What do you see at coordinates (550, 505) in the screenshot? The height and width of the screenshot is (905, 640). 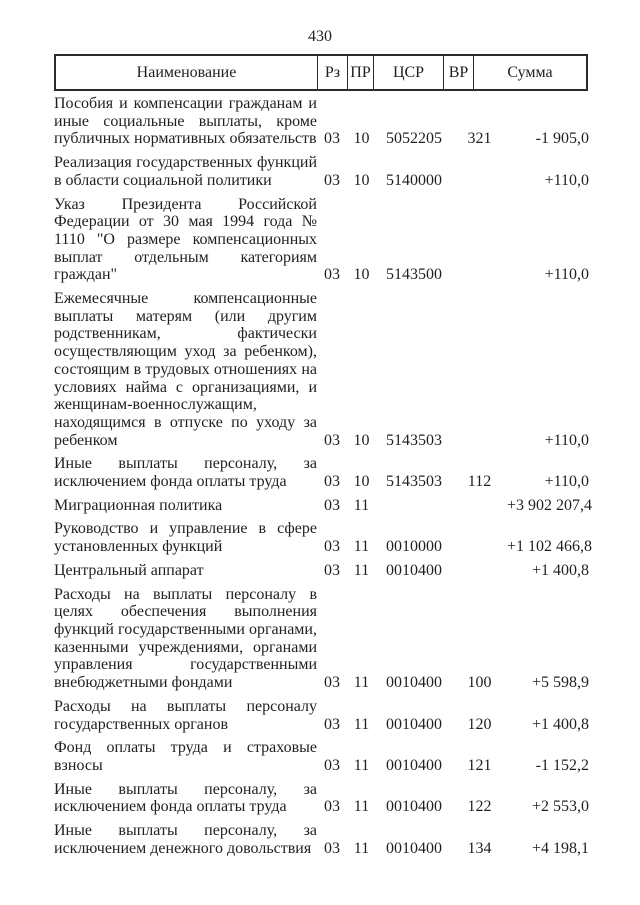 I see `cell-sum: +3 902 207,4` at bounding box center [550, 505].